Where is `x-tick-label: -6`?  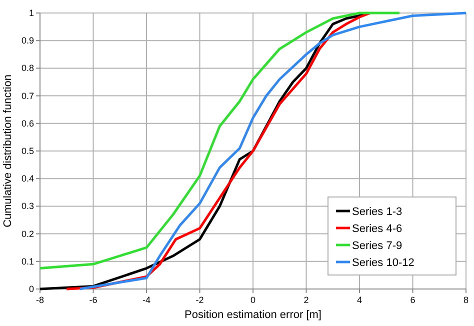
x-tick-label: -6 is located at coordinates (93, 300).